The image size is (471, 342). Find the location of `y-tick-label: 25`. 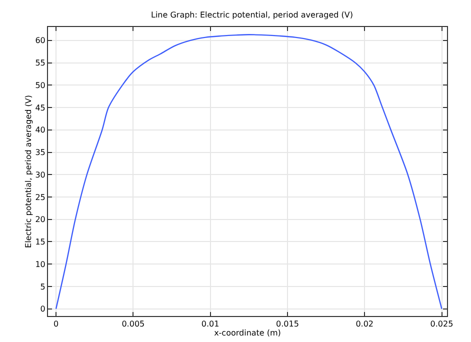

y-tick-label: 25 is located at coordinates (40, 197).